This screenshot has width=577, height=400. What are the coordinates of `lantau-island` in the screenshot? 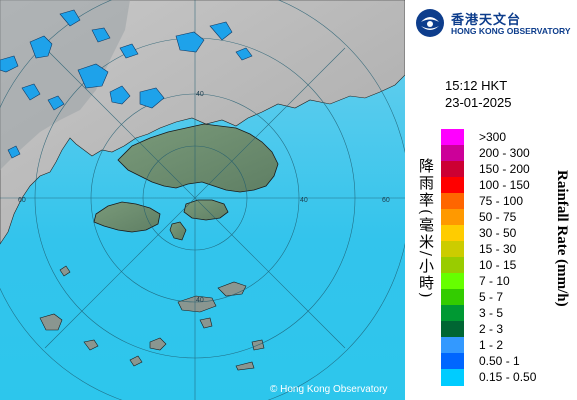 It's located at (127, 217).